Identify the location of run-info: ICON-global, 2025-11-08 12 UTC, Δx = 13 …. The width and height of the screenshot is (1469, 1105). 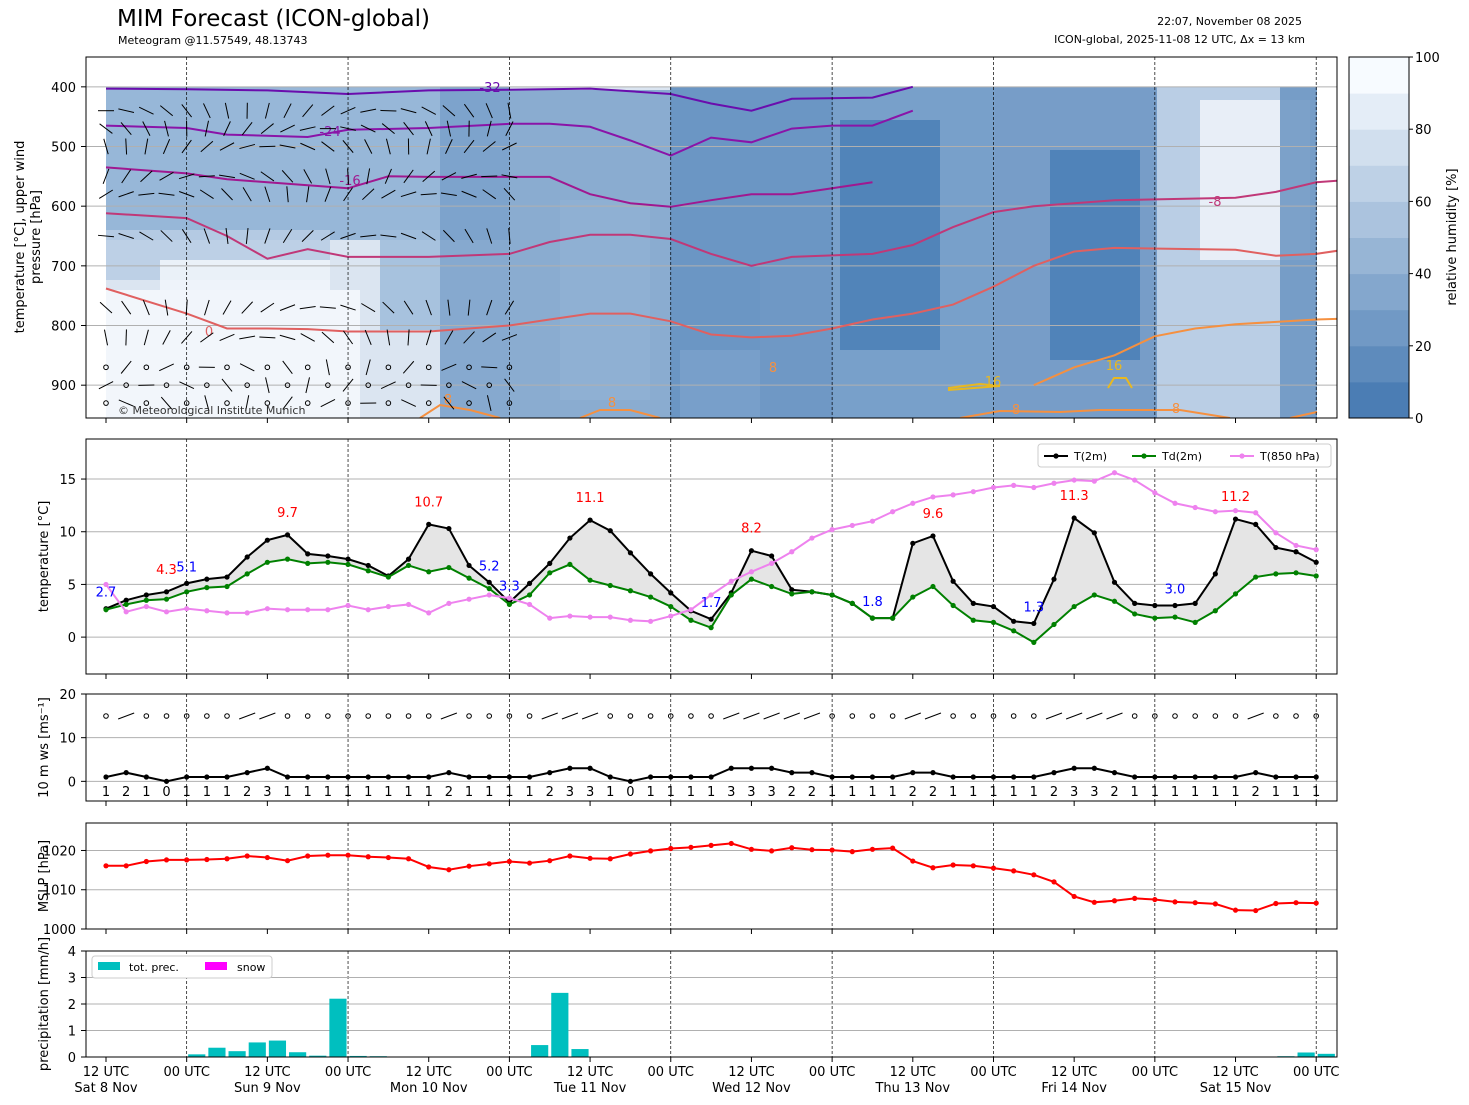
(1179, 39).